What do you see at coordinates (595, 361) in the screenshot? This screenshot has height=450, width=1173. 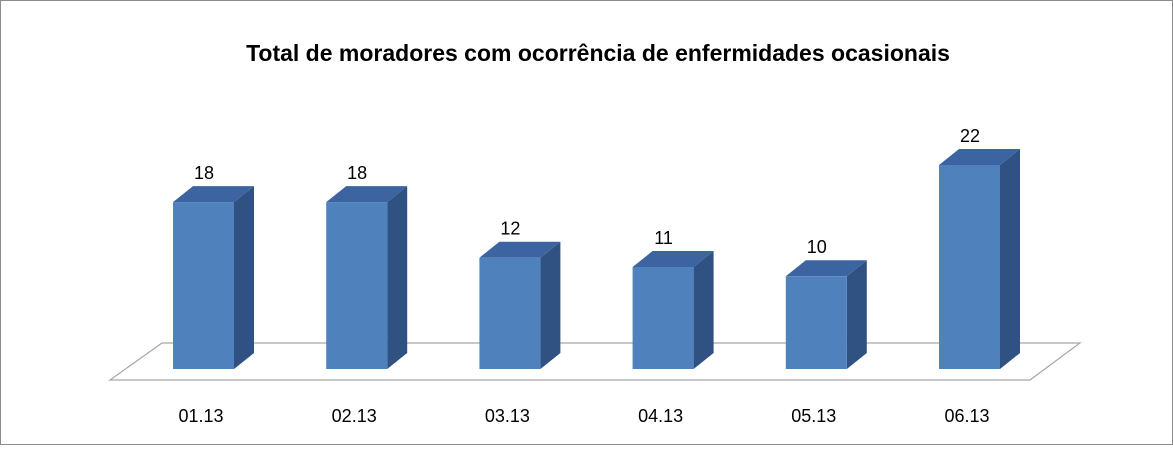 I see `floor` at bounding box center [595, 361].